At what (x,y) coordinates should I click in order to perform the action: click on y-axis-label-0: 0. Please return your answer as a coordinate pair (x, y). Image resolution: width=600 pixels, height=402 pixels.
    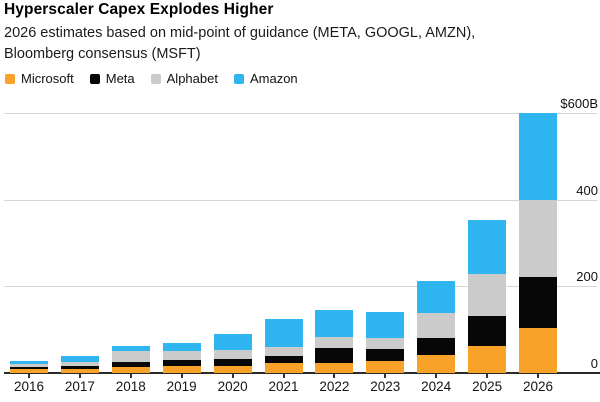
    Looking at the image, I should click on (594, 363).